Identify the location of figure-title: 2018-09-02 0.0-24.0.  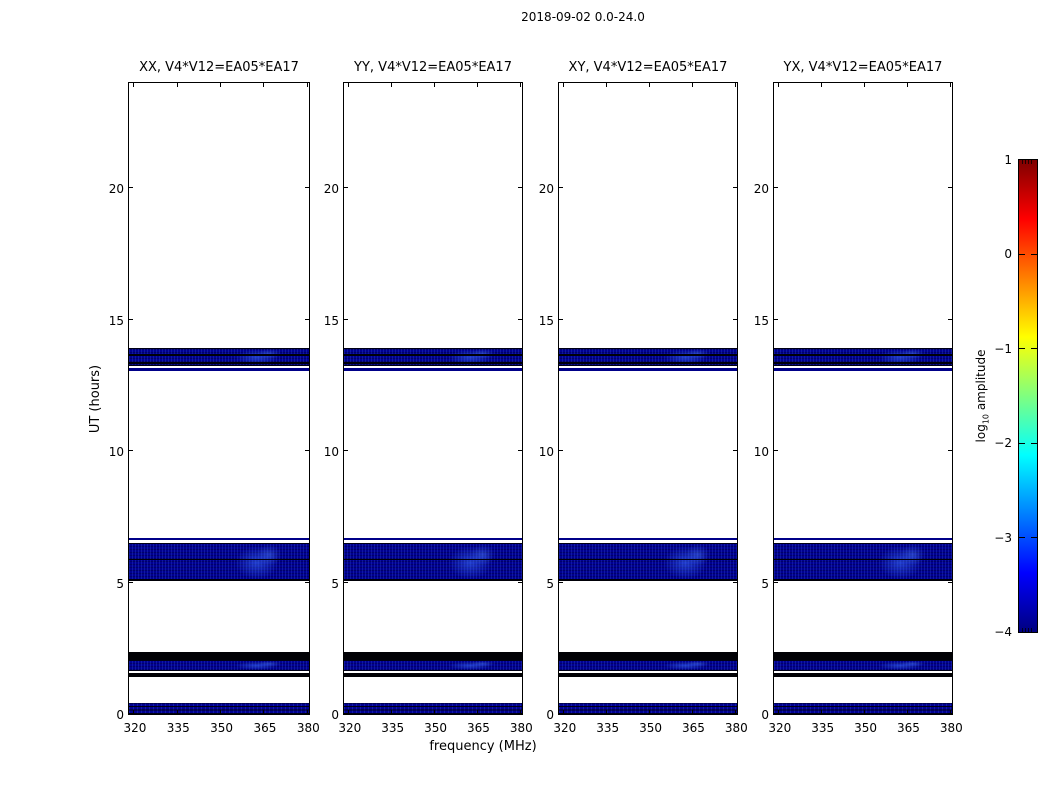
(583, 17).